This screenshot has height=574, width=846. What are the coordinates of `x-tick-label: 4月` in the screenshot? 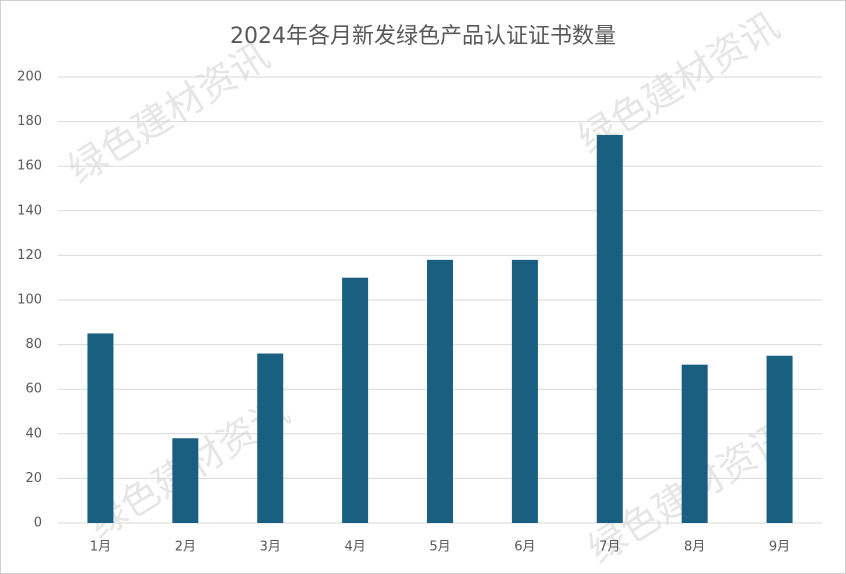 It's located at (354, 547).